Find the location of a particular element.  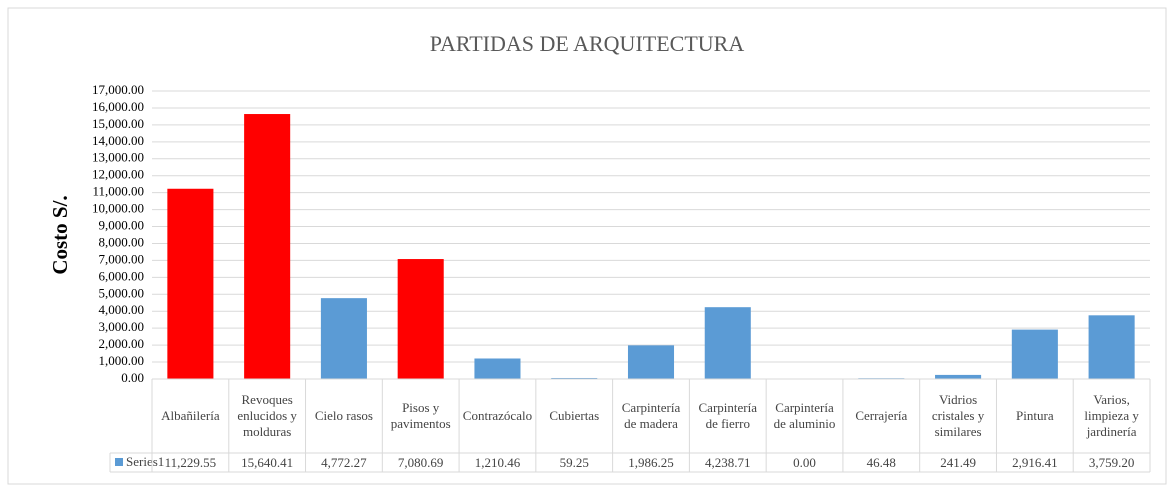

y-tick-label: 2,000.00 is located at coordinates (122, 343).